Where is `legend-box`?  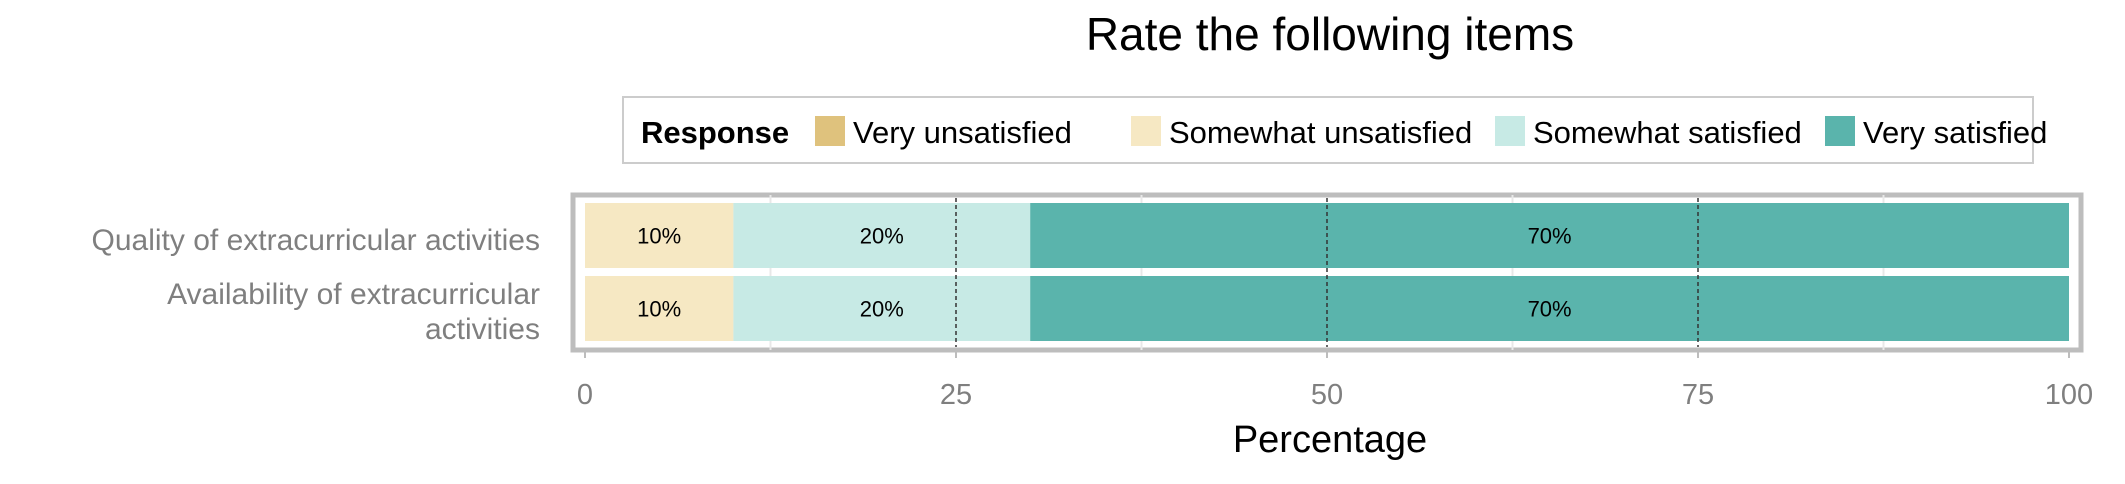 legend-box is located at coordinates (1328, 130).